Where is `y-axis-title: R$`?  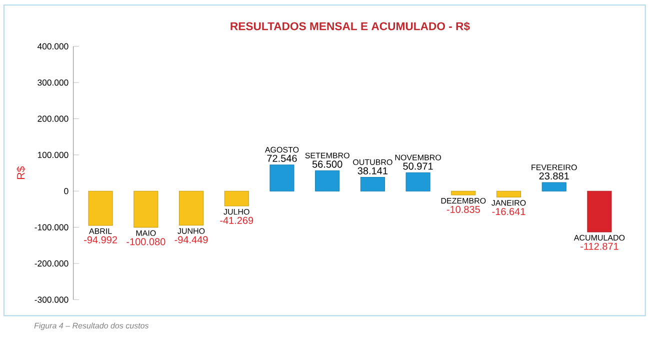
y-axis-title: R$ is located at coordinates (21, 172).